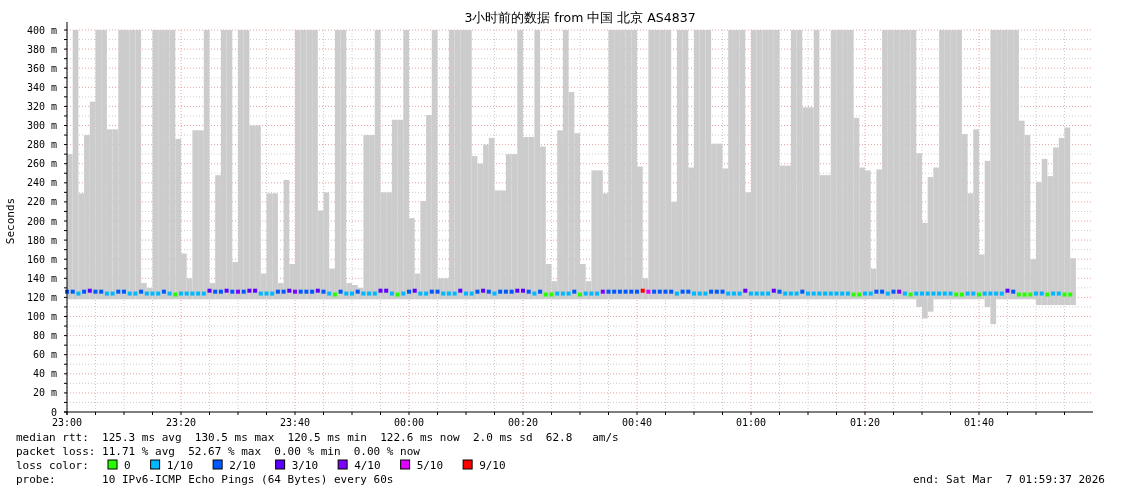 This screenshot has height=494, width=1121. Describe the element at coordinates (751, 422) in the screenshot. I see `x-tick-label: 01:00` at that location.